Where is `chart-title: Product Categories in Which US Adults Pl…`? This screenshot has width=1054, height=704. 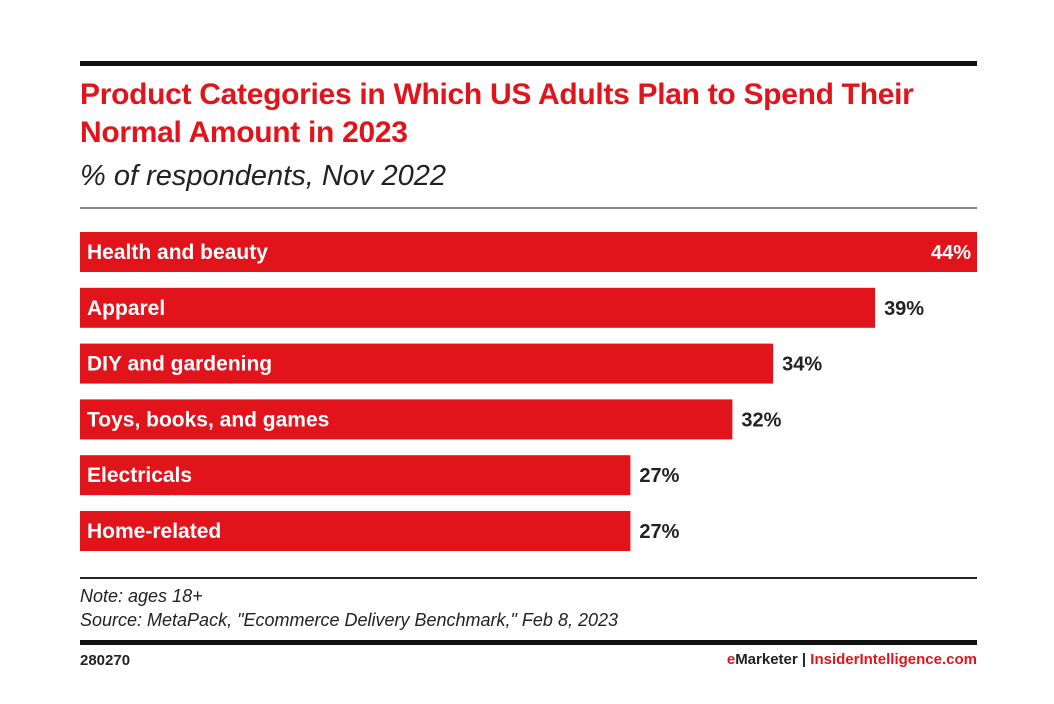
chart-title: Product Categories in Which US Adults Pl… is located at coordinates (497, 113).